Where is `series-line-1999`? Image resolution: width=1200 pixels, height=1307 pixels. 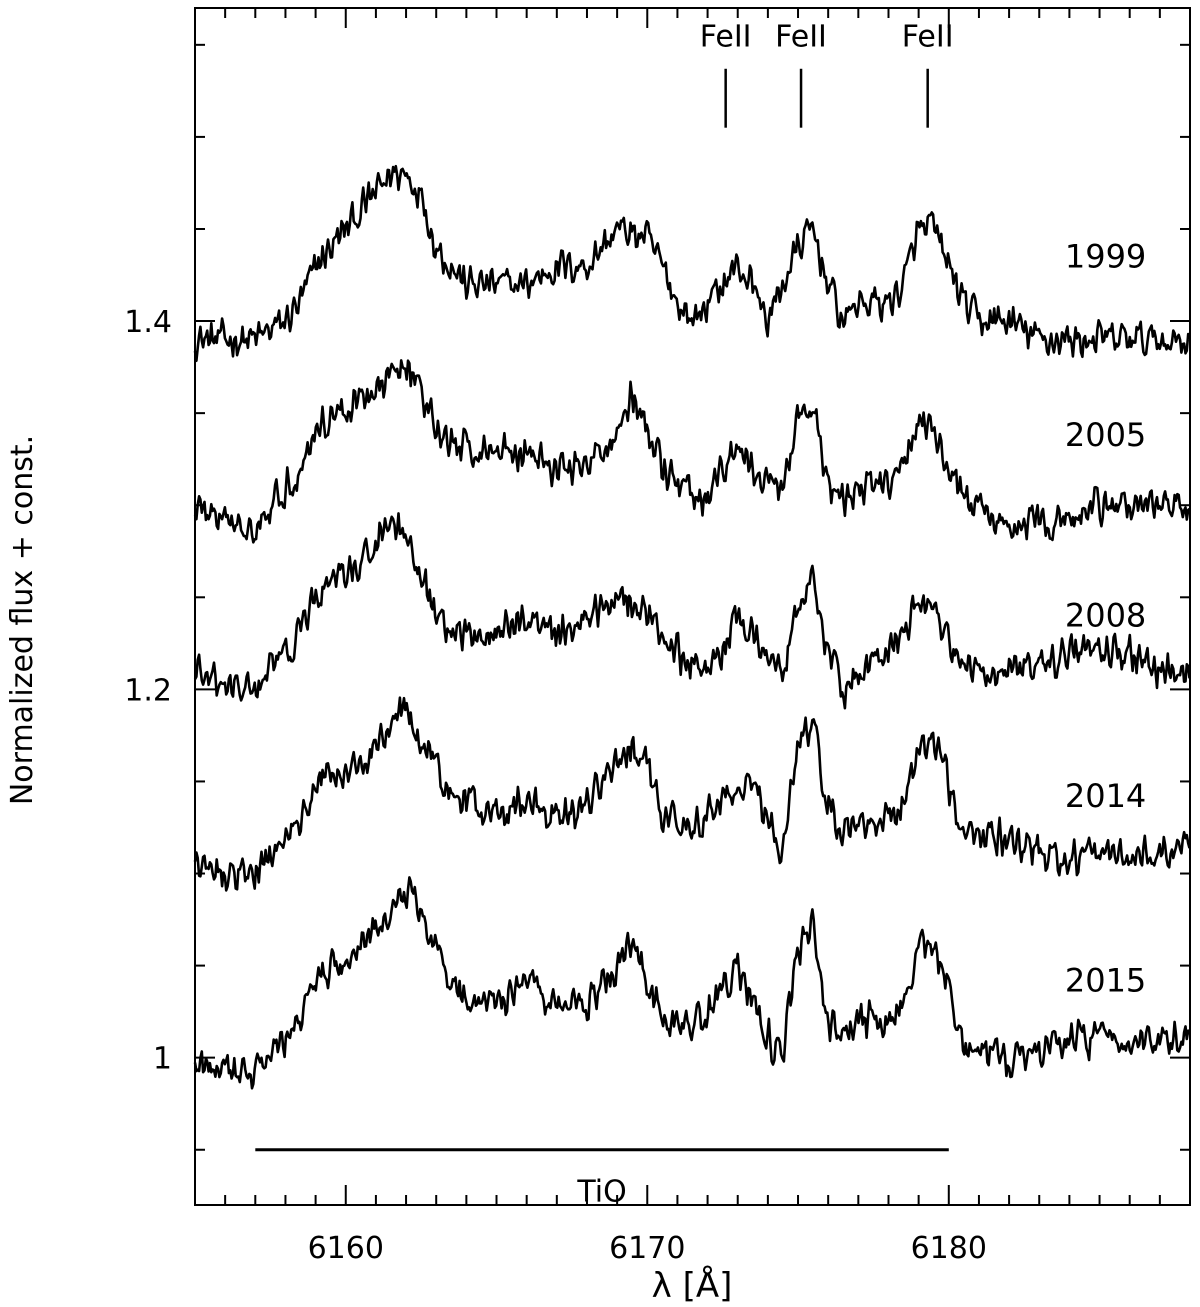
series-line-1999 is located at coordinates (692, 263).